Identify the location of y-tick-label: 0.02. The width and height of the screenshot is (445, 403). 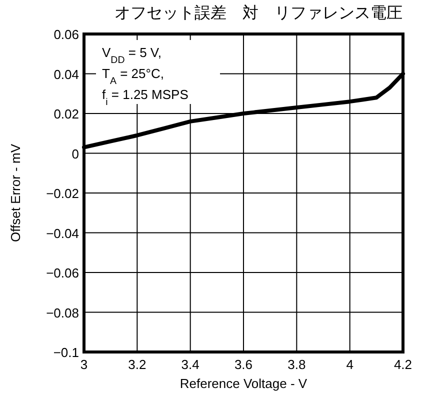
(66, 114).